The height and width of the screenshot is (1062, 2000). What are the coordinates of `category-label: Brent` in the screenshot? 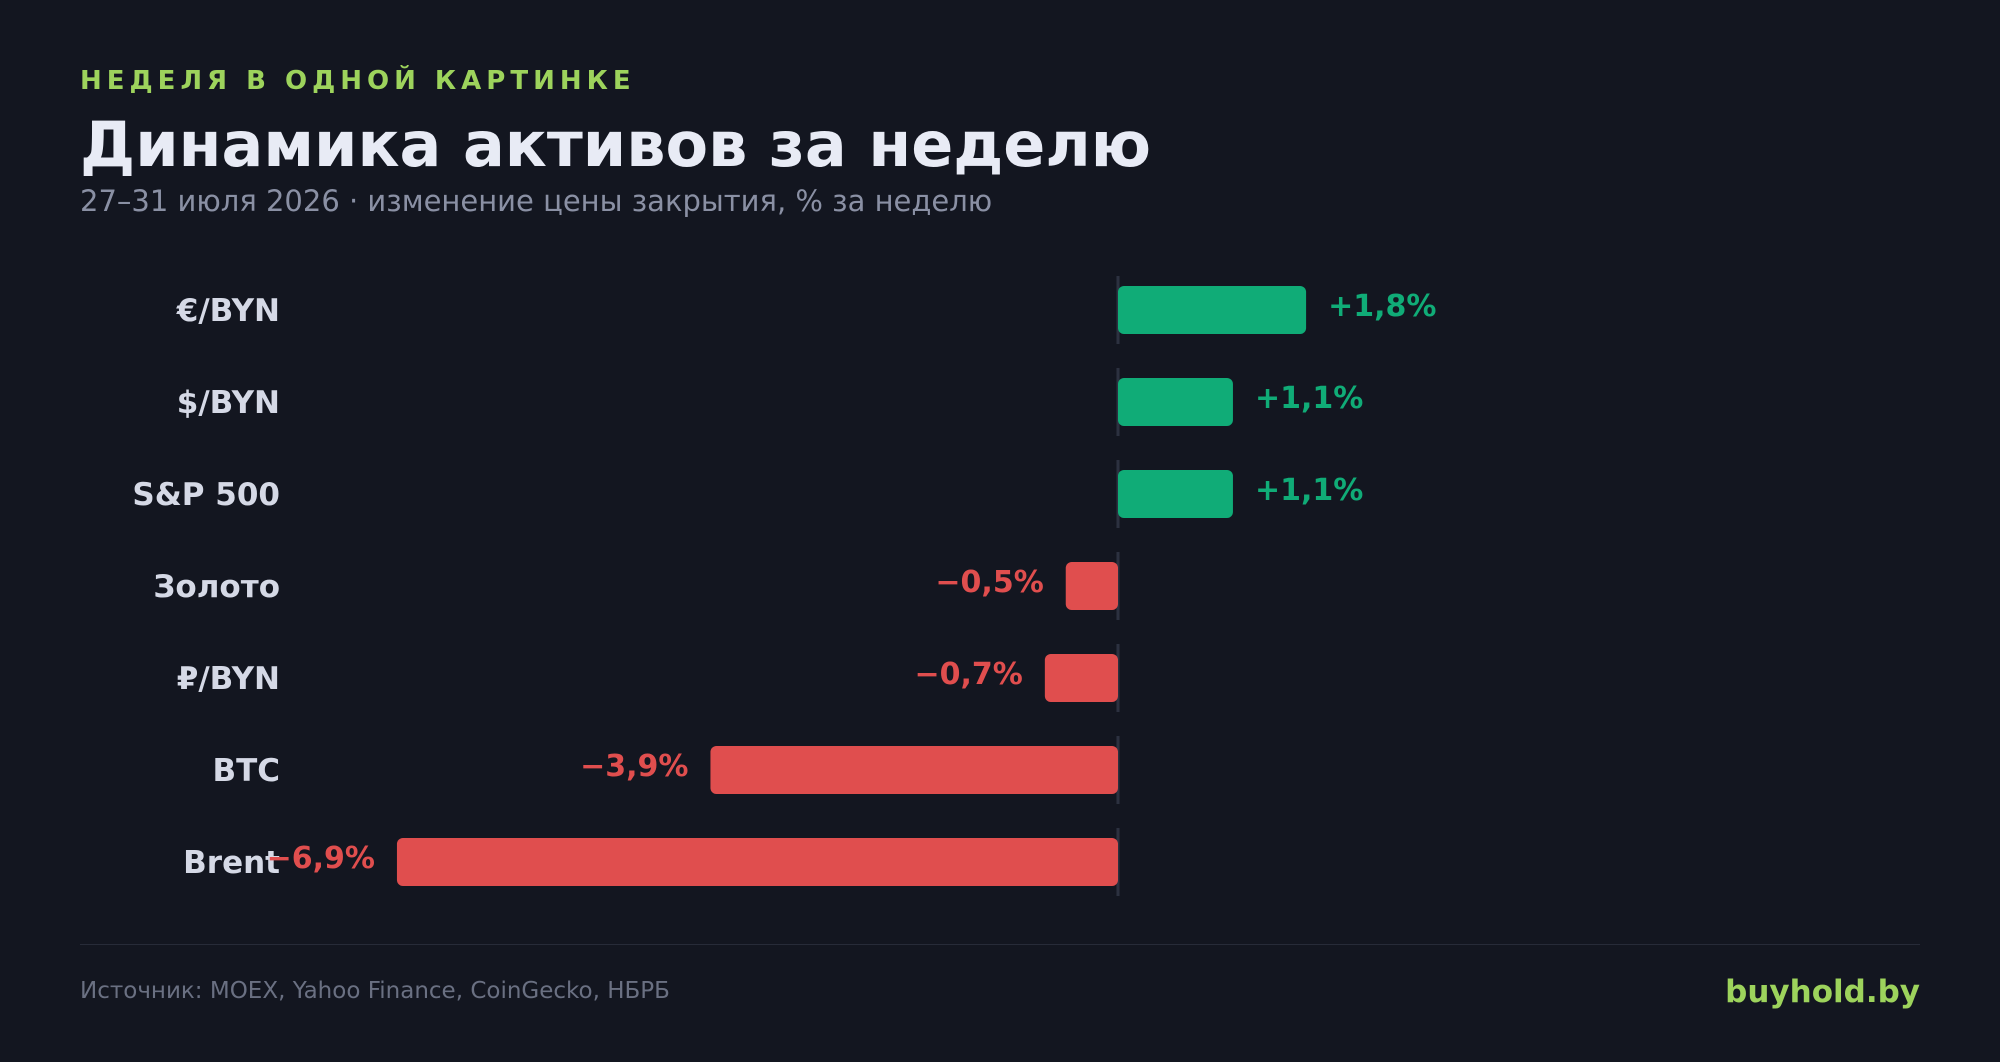 It's located at (231, 863).